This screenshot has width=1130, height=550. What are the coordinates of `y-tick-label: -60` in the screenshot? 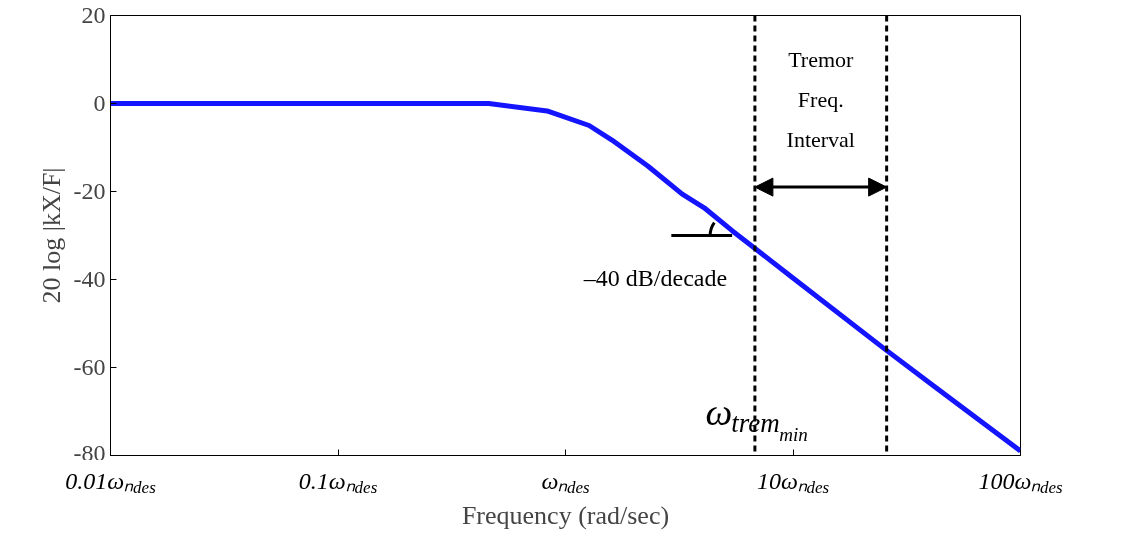 It's located at (89, 367).